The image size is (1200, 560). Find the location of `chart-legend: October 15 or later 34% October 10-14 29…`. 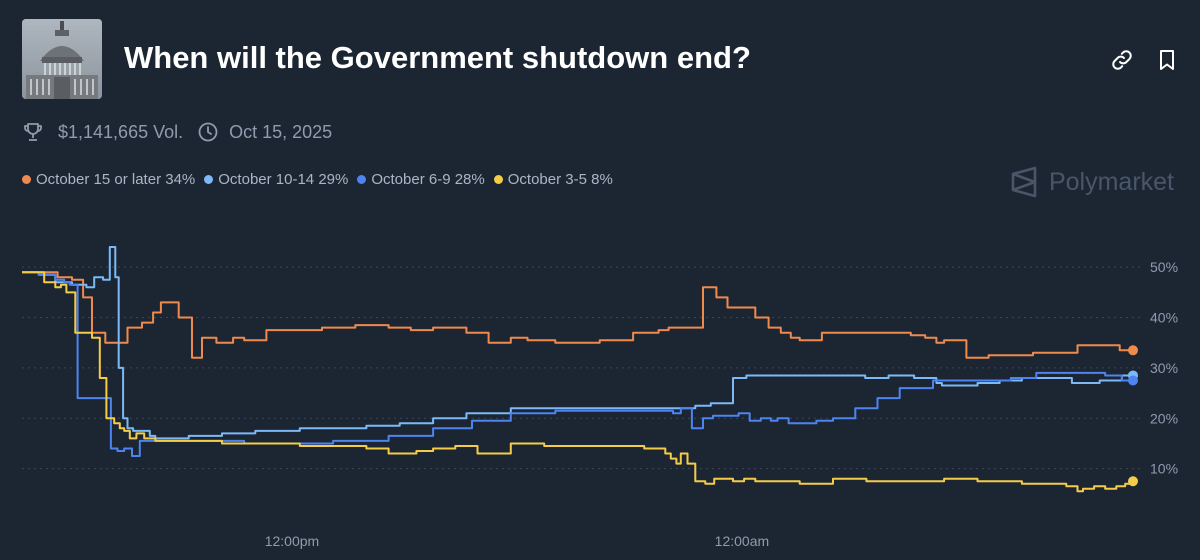

chart-legend: October 15 or later 34% October 10-14 29… is located at coordinates (322, 179).